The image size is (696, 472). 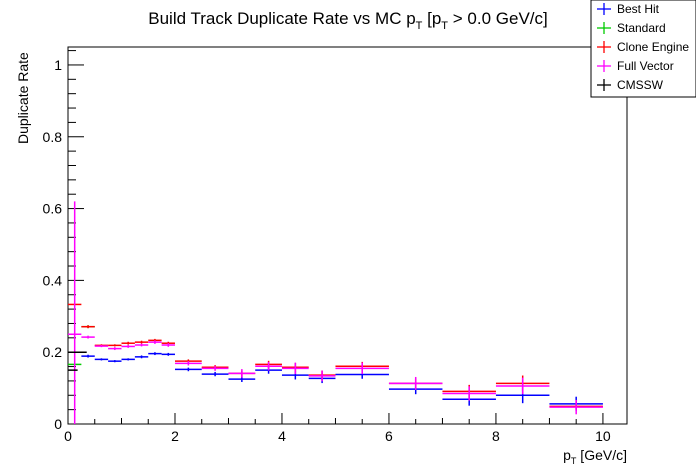 I want to click on x-axis-label: pT [GeV/c], so click(x=595, y=456).